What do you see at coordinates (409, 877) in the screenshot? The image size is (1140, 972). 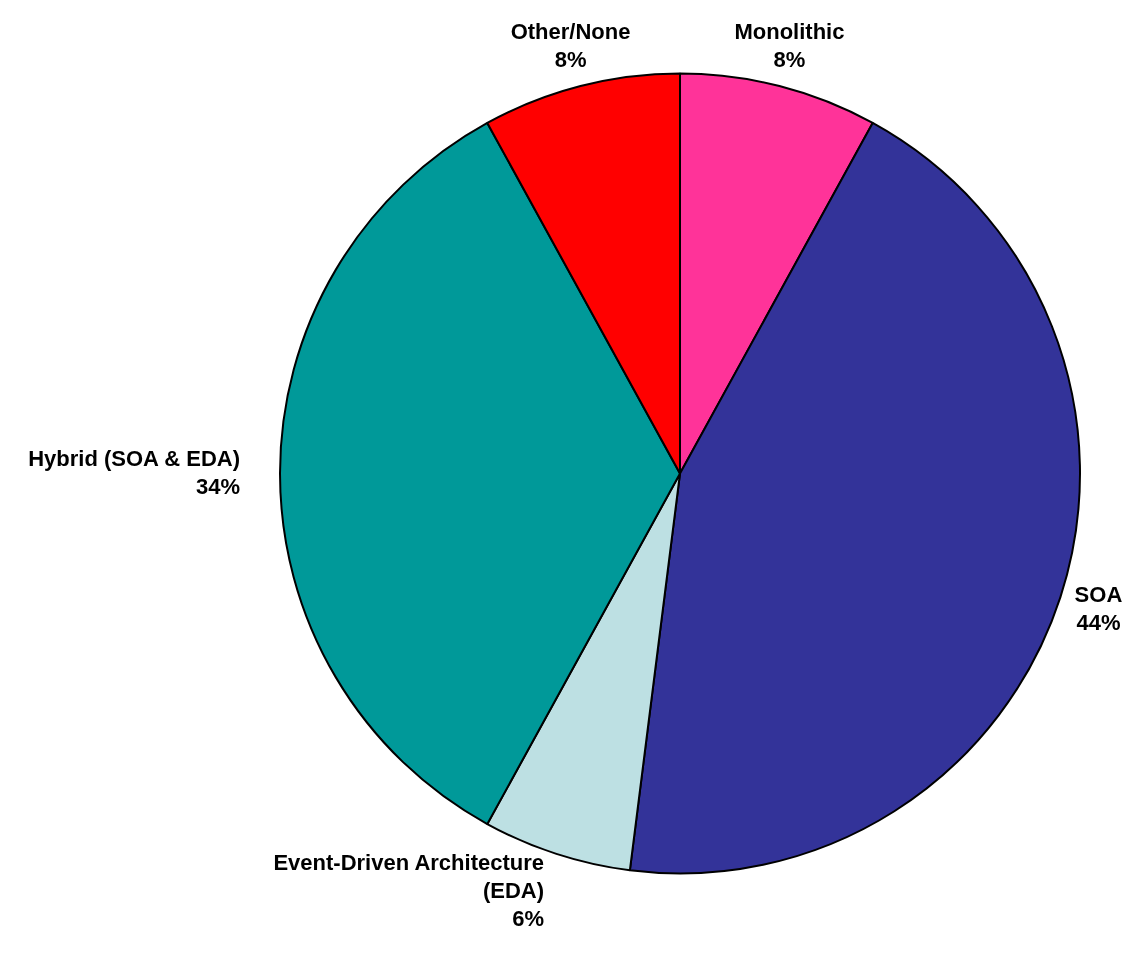 I see `slice-label: Event-Driven Architecture (EDA)` at bounding box center [409, 877].